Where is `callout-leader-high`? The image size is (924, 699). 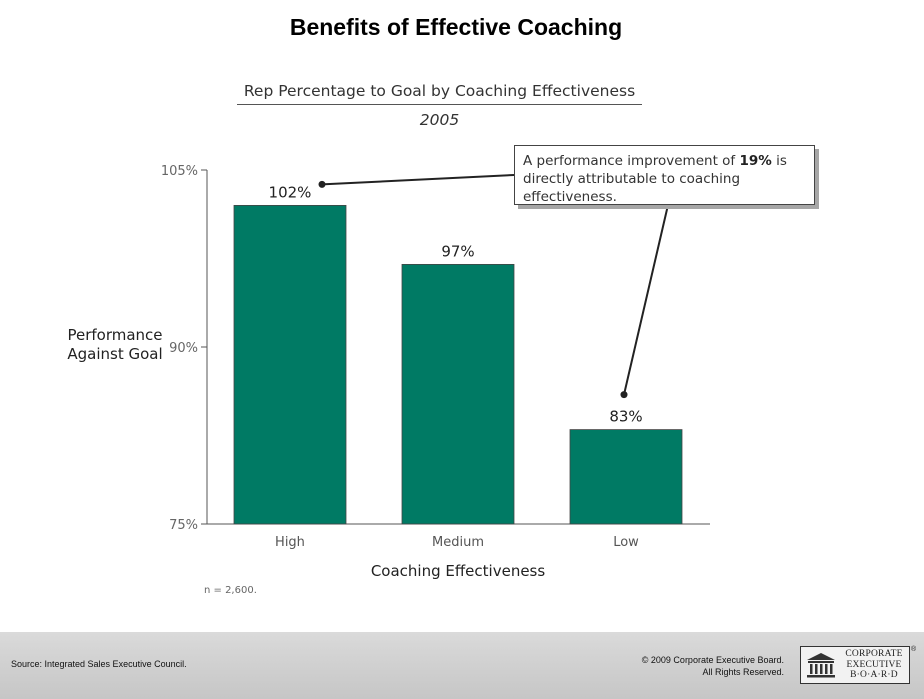 callout-leader-high is located at coordinates (418, 180).